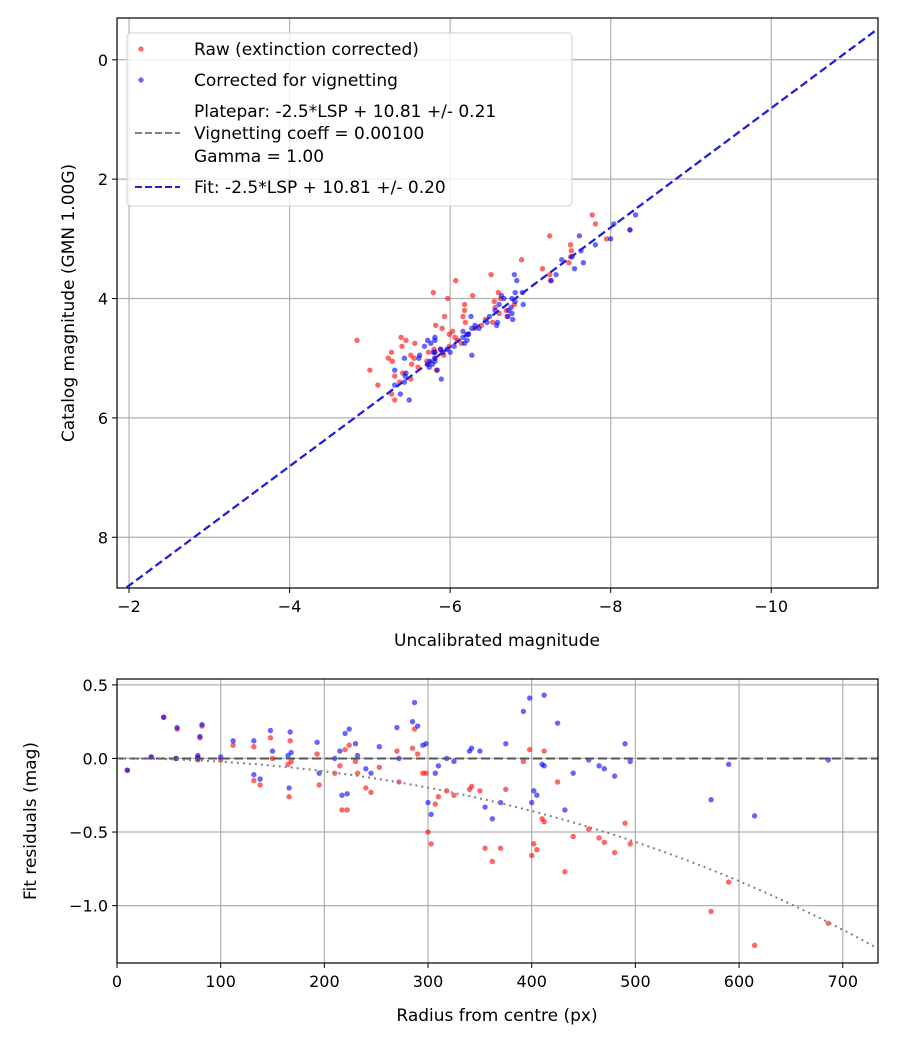  What do you see at coordinates (635, 981) in the screenshot?
I see `bottom-x-tick-label: 500` at bounding box center [635, 981].